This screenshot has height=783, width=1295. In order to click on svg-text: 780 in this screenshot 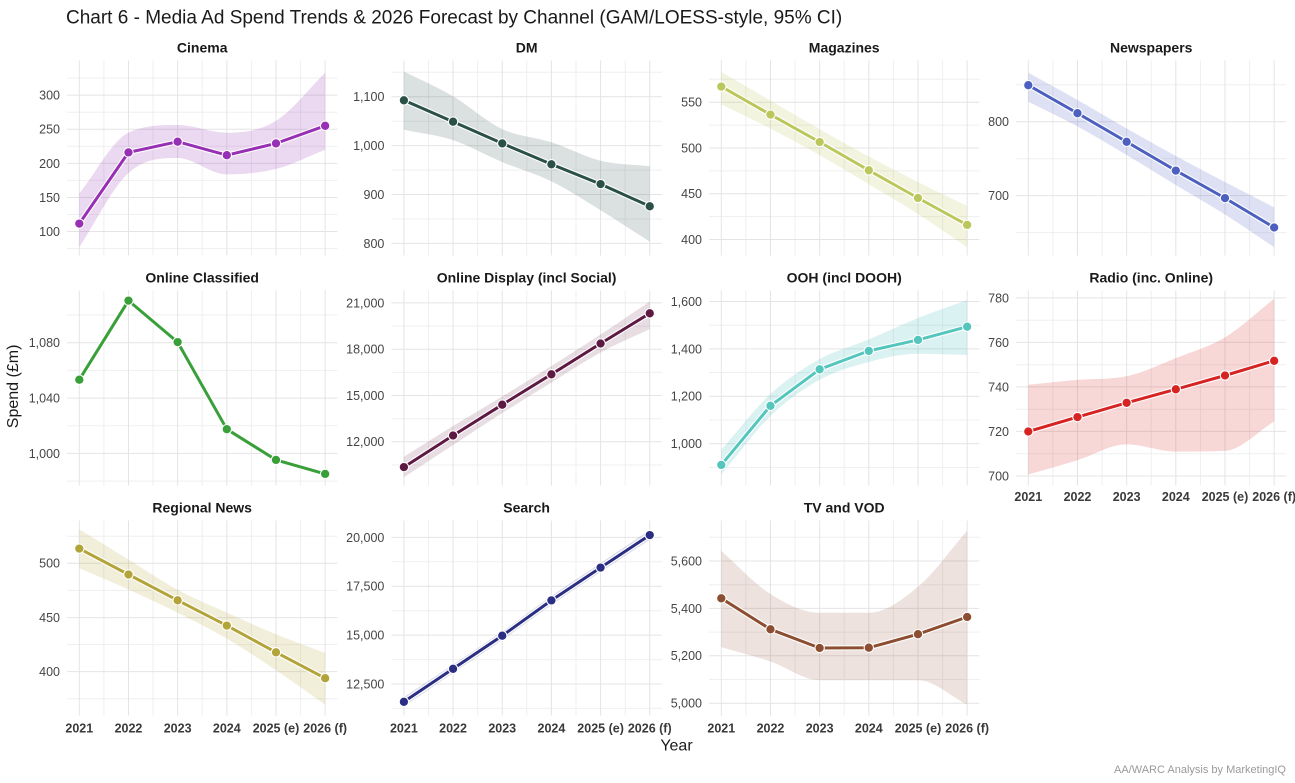, I will do `click(998, 298)`.